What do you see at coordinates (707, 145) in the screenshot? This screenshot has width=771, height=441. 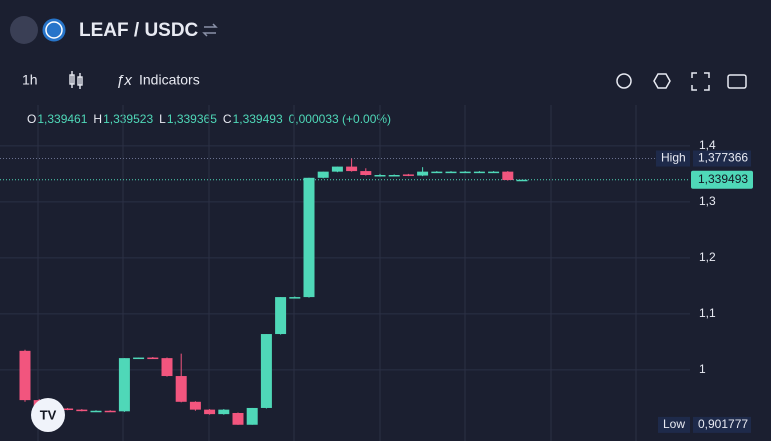 I see `y-tick-label: 1,4` at bounding box center [707, 145].